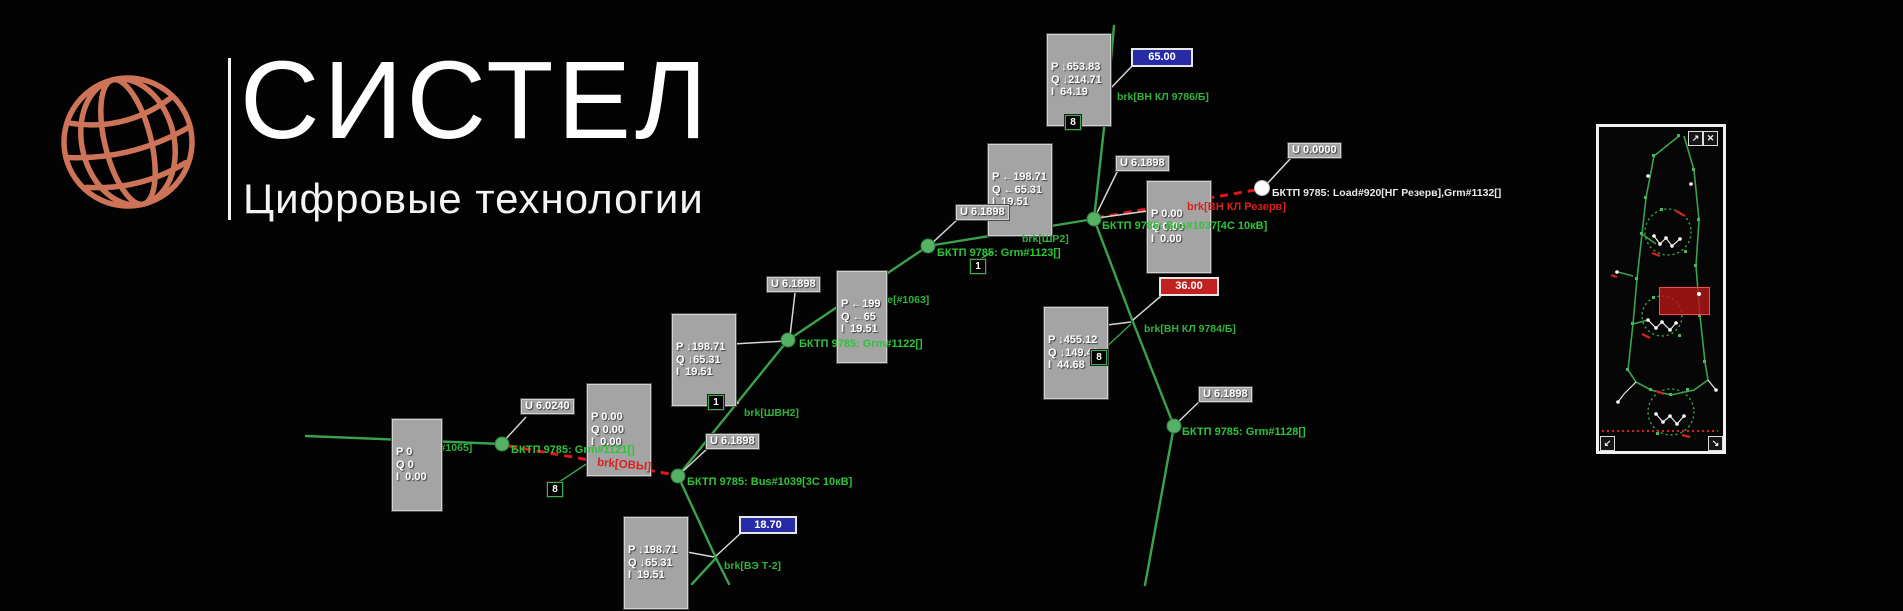 The width and height of the screenshot is (1903, 611). Describe the element at coordinates (704, 360) in the screenshot. I see `meas-box-shvn2: P ↓198.71 Q ↓65.31 I 19.51` at that location.